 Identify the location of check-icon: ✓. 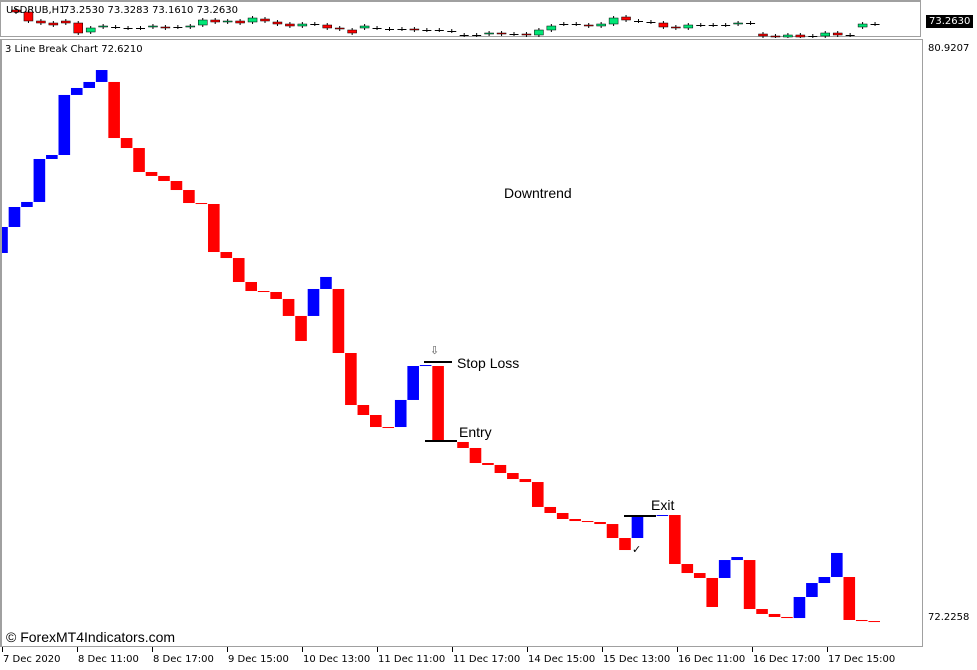
(637, 550).